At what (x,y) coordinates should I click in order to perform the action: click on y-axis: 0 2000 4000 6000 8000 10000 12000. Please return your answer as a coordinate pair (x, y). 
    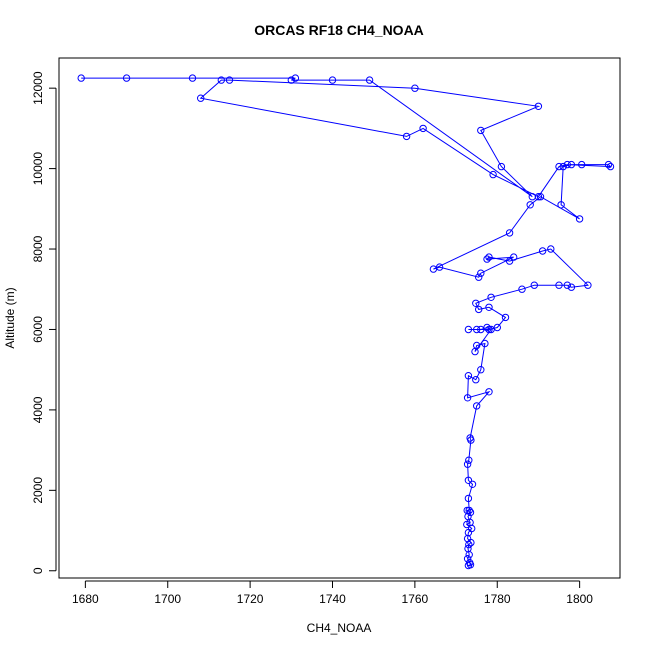
    Looking at the image, I should click on (44, 322).